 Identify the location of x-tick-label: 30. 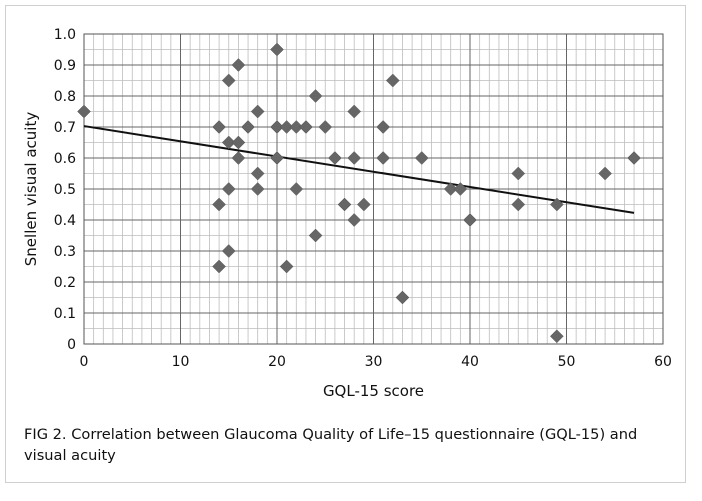
(374, 362).